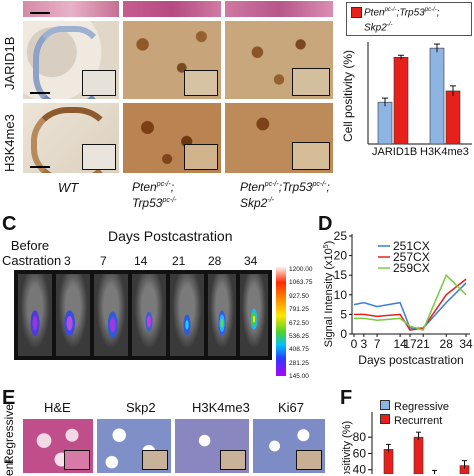 Image resolution: width=474 pixels, height=476 pixels. What do you see at coordinates (419, 94) in the screenshot?
I see `bars-b` at bounding box center [419, 94].